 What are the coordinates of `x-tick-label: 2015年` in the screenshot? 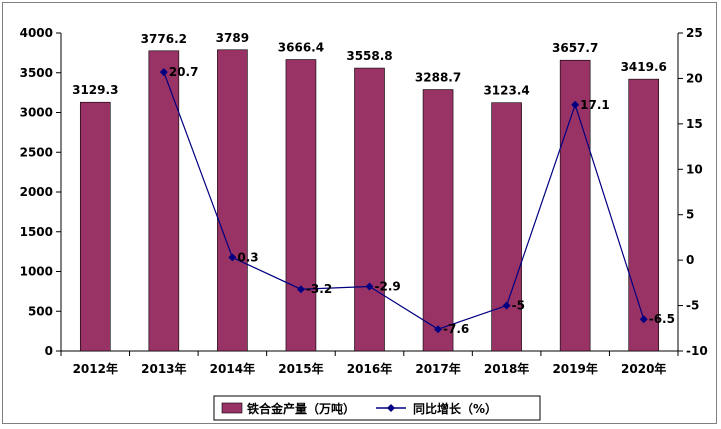 It's located at (300, 368).